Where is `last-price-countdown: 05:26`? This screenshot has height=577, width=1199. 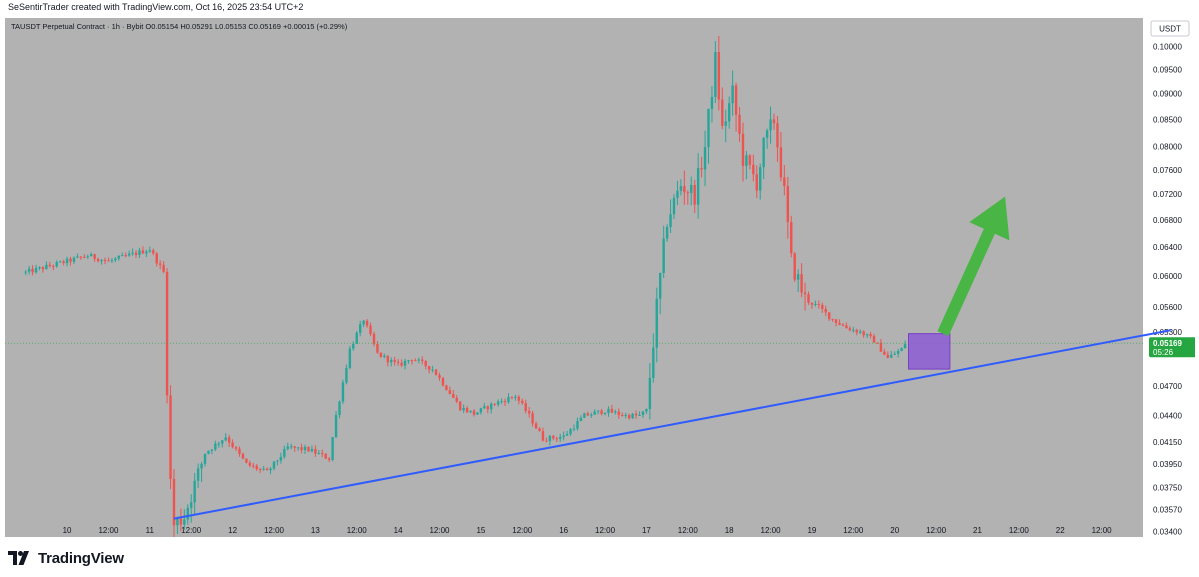 last-price-countdown: 05:26 is located at coordinates (1163, 352).